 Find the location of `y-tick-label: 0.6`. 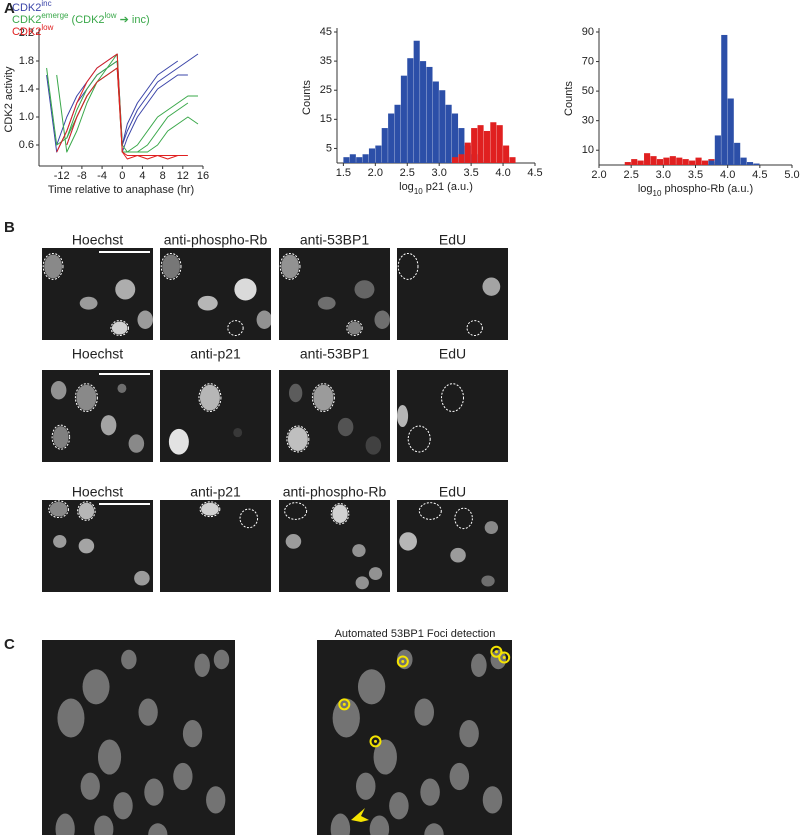

y-tick-label: 0.6 is located at coordinates (26, 145).